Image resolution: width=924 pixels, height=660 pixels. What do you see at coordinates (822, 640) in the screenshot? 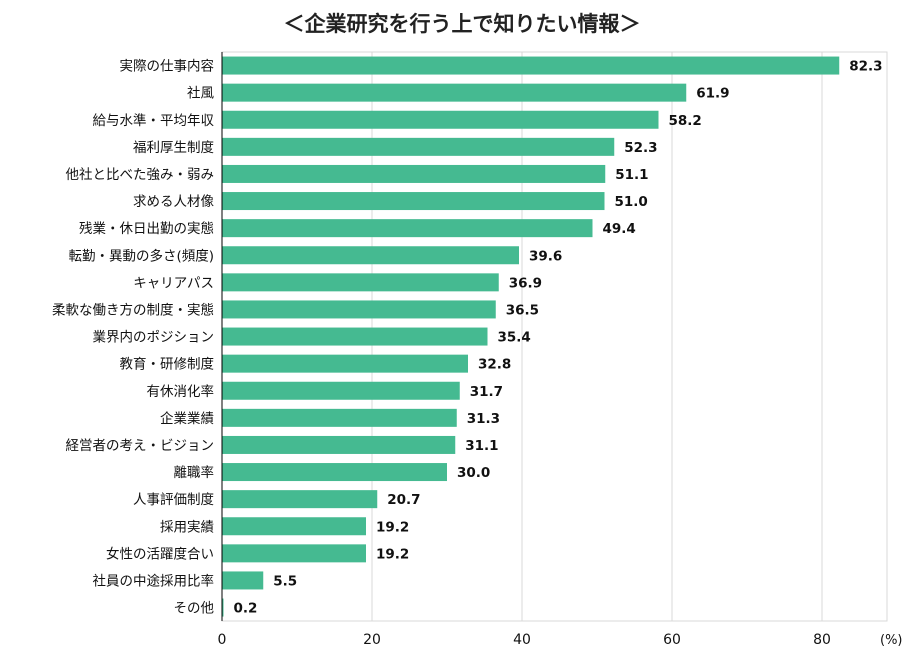
I see `x-tick-label: 80` at bounding box center [822, 640].